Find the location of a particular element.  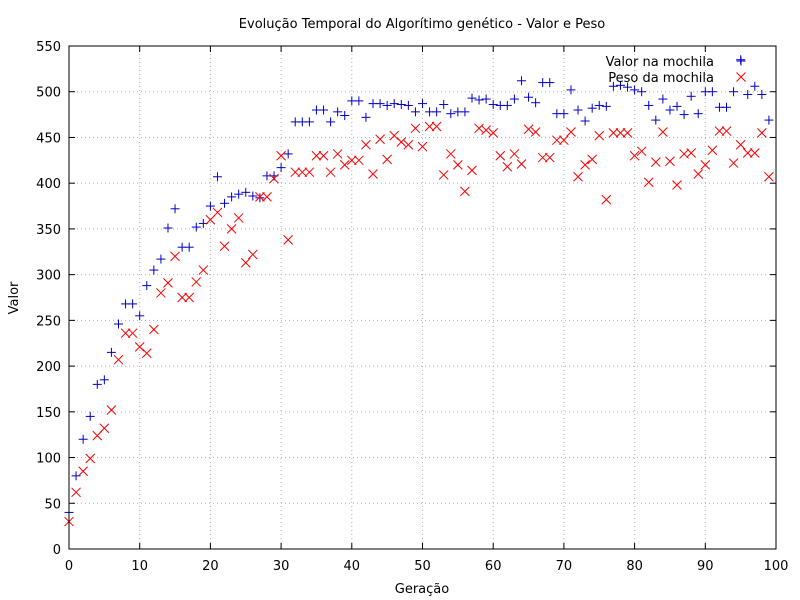

y-tick-label: 450 is located at coordinates (48, 138).